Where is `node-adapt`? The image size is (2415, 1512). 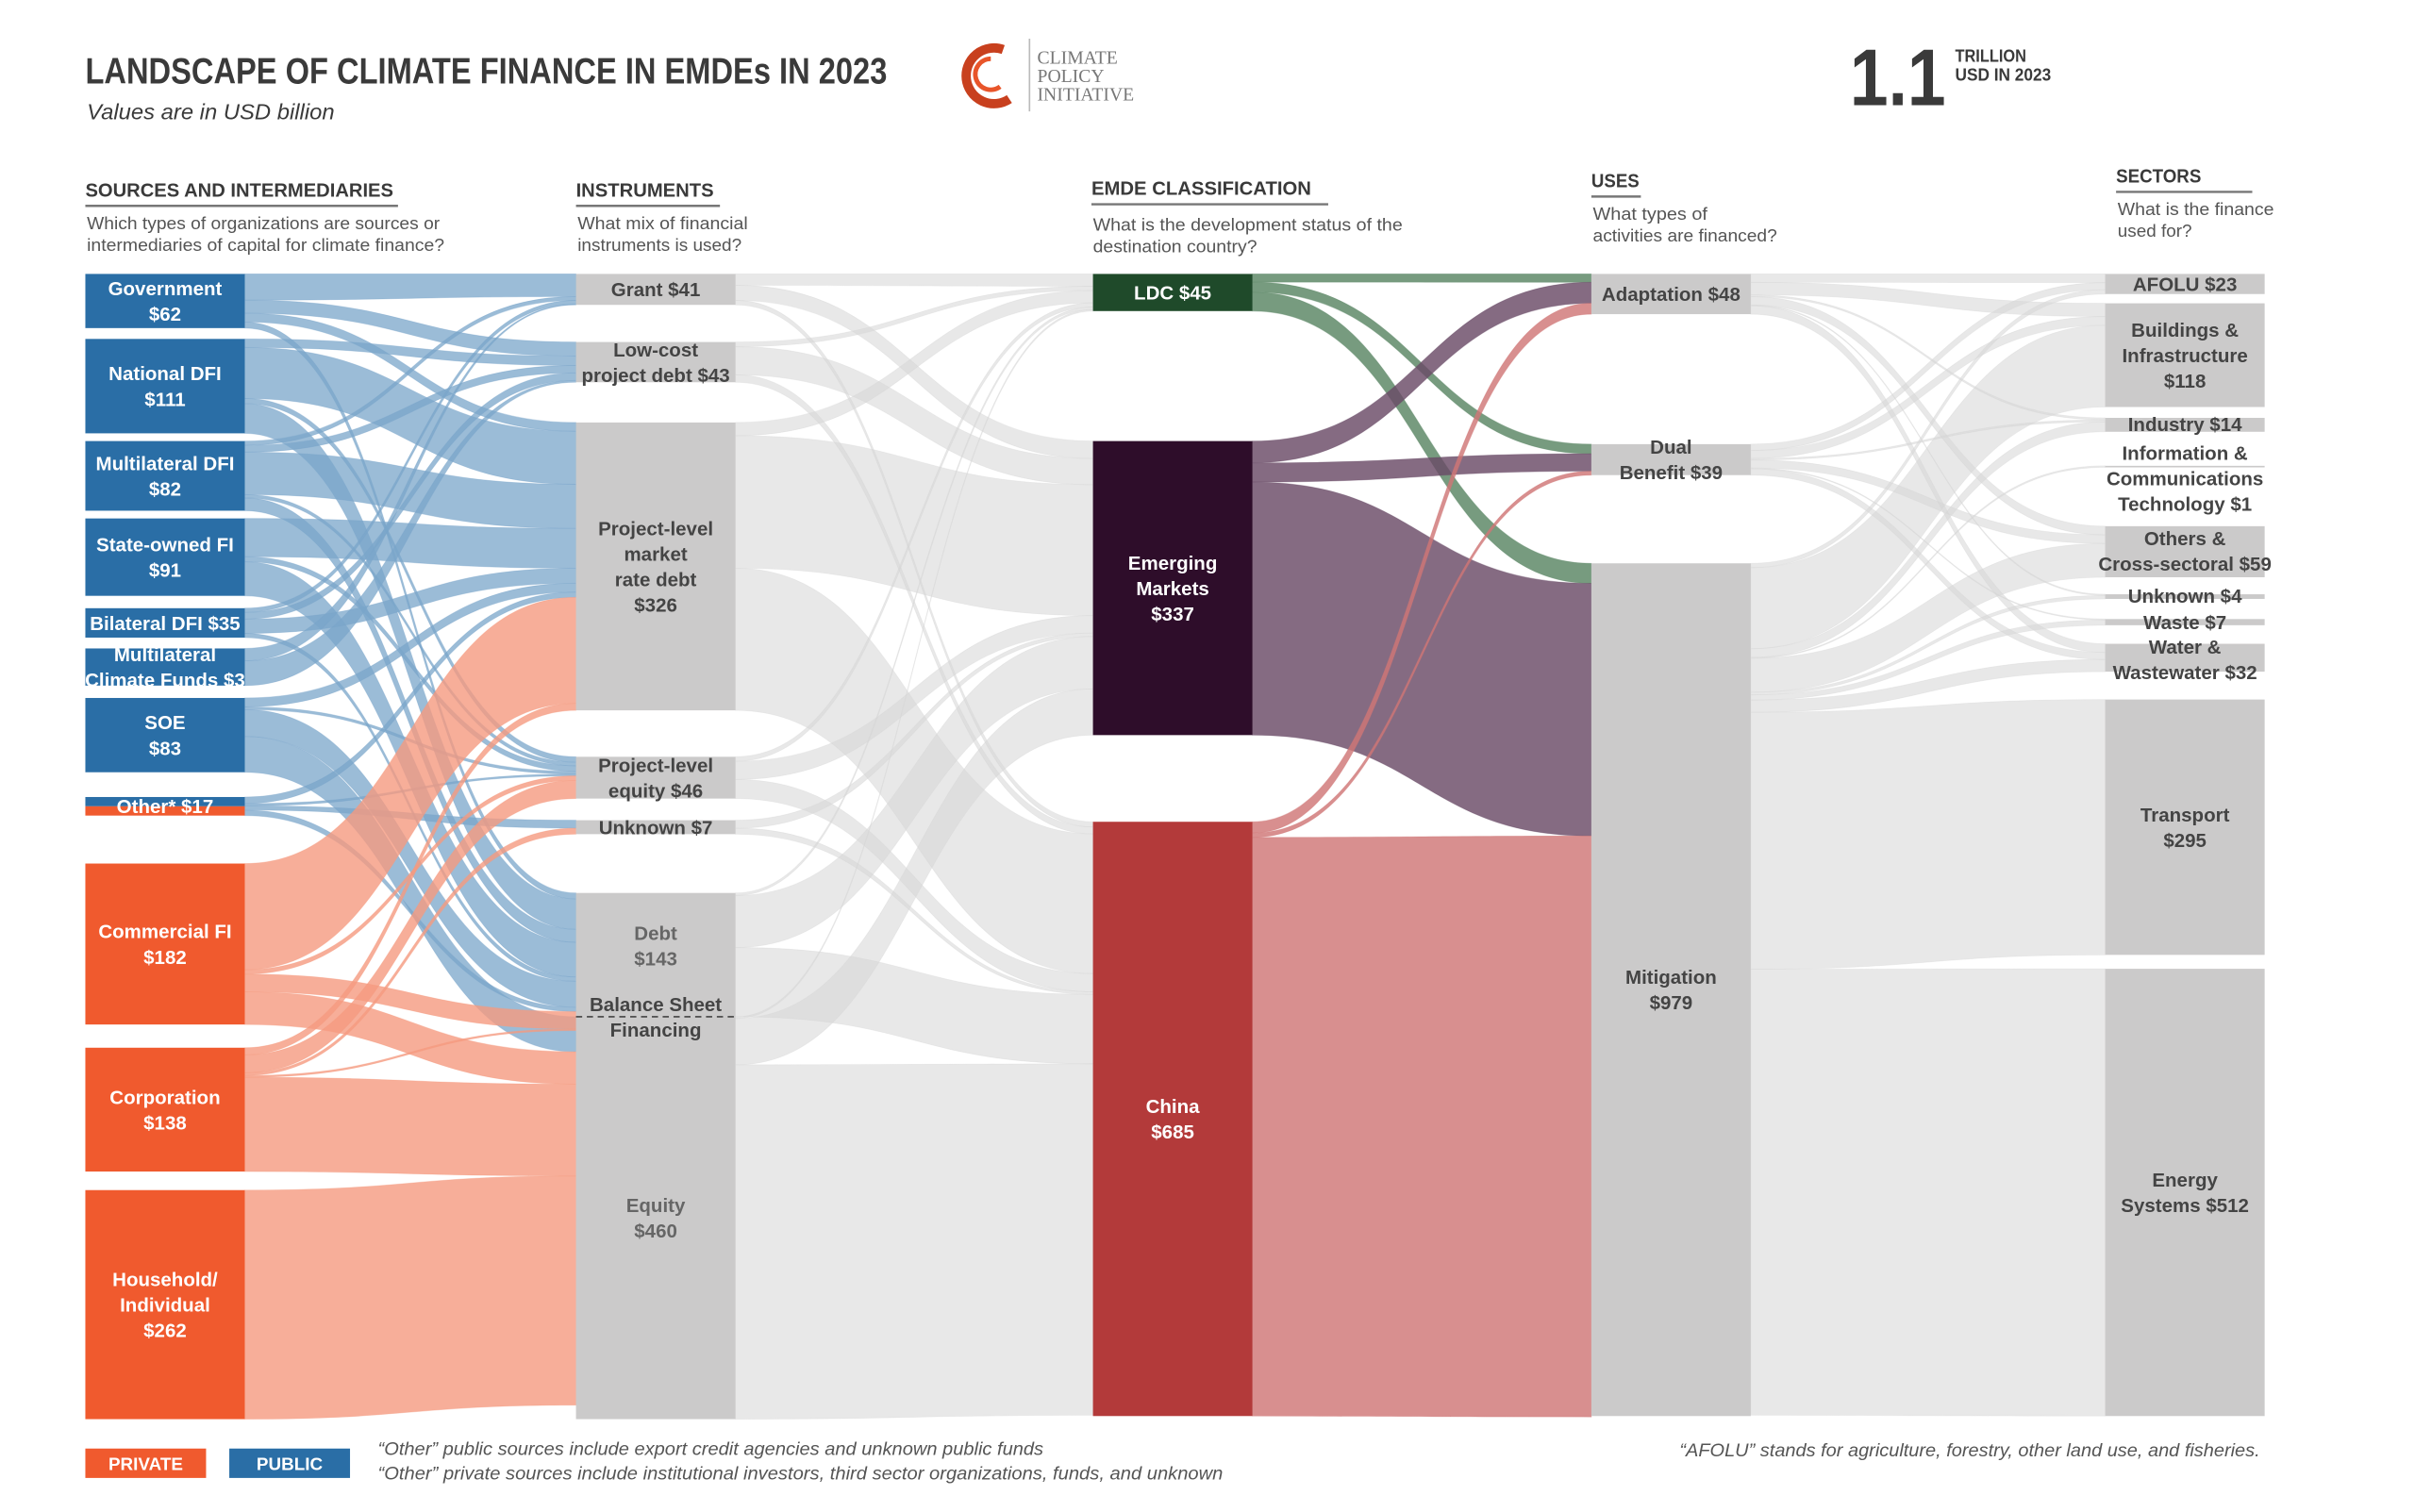 node-adapt is located at coordinates (1671, 294).